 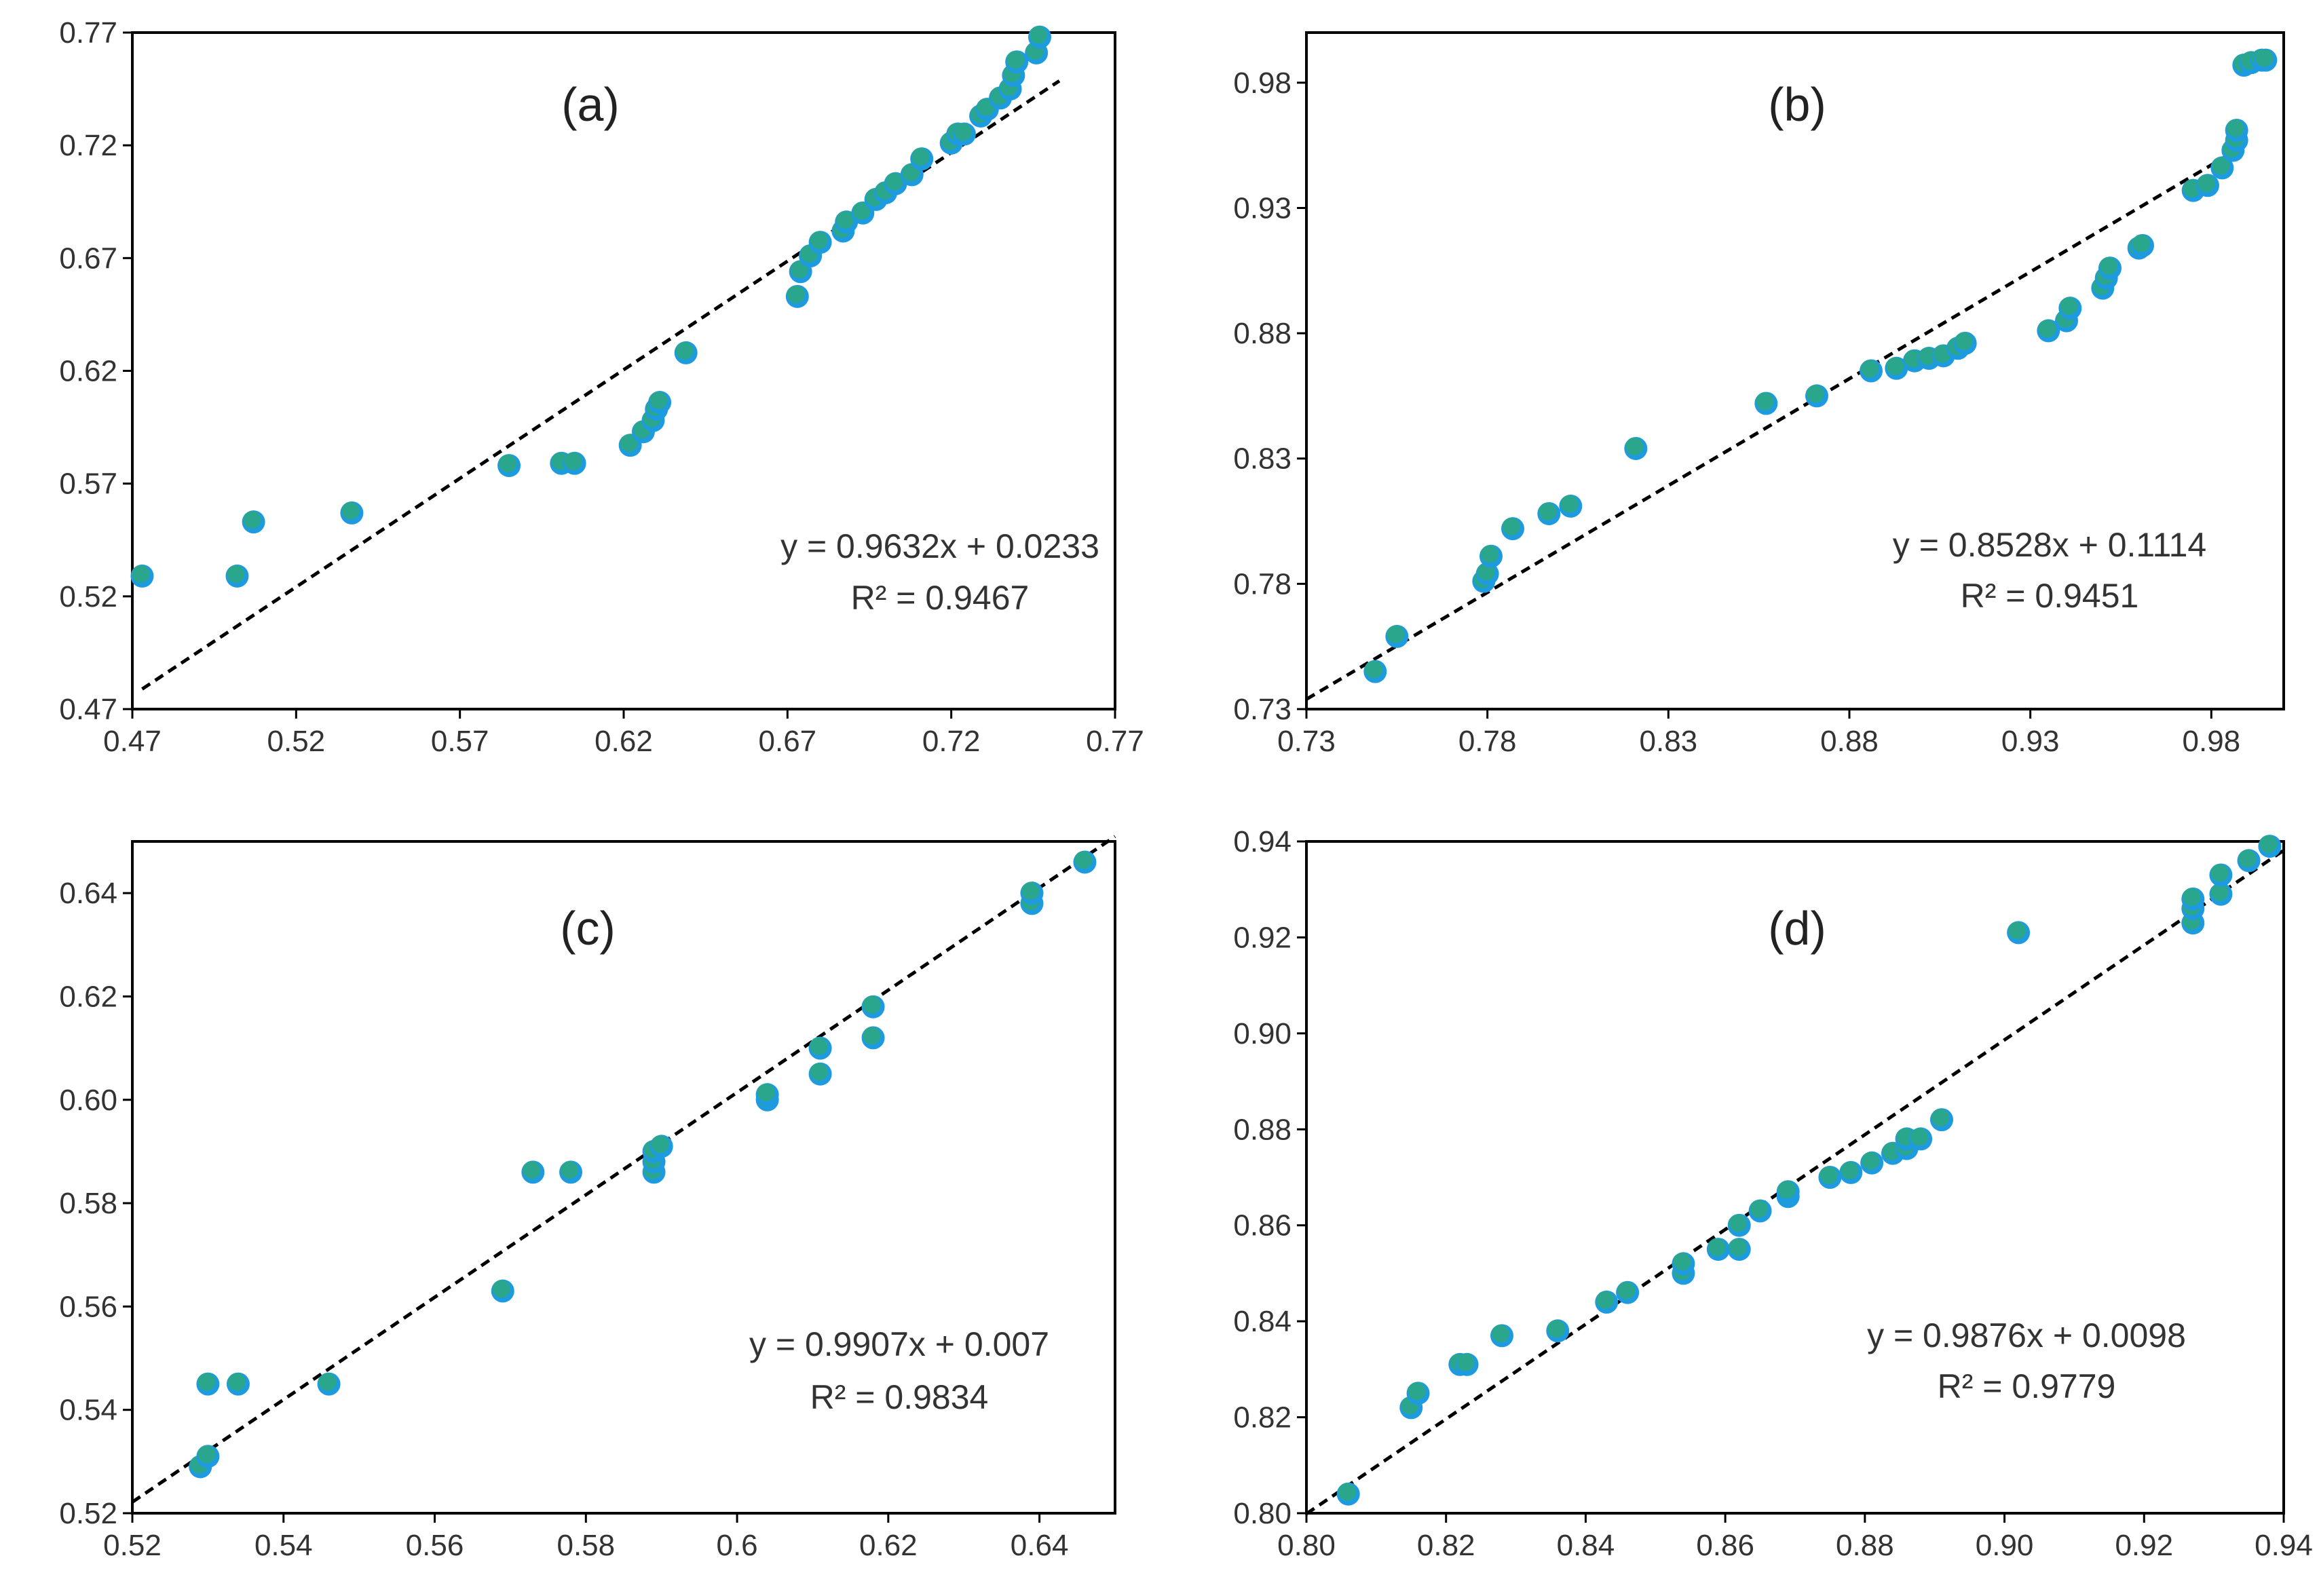 I want to click on panel-c-y-tick-label: 0.64, so click(x=88, y=893).